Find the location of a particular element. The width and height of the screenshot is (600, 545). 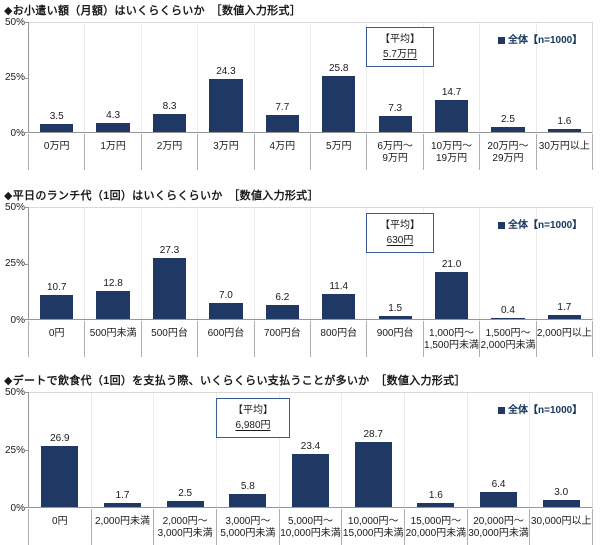

bar-column: 5.8 is located at coordinates (247, 450).